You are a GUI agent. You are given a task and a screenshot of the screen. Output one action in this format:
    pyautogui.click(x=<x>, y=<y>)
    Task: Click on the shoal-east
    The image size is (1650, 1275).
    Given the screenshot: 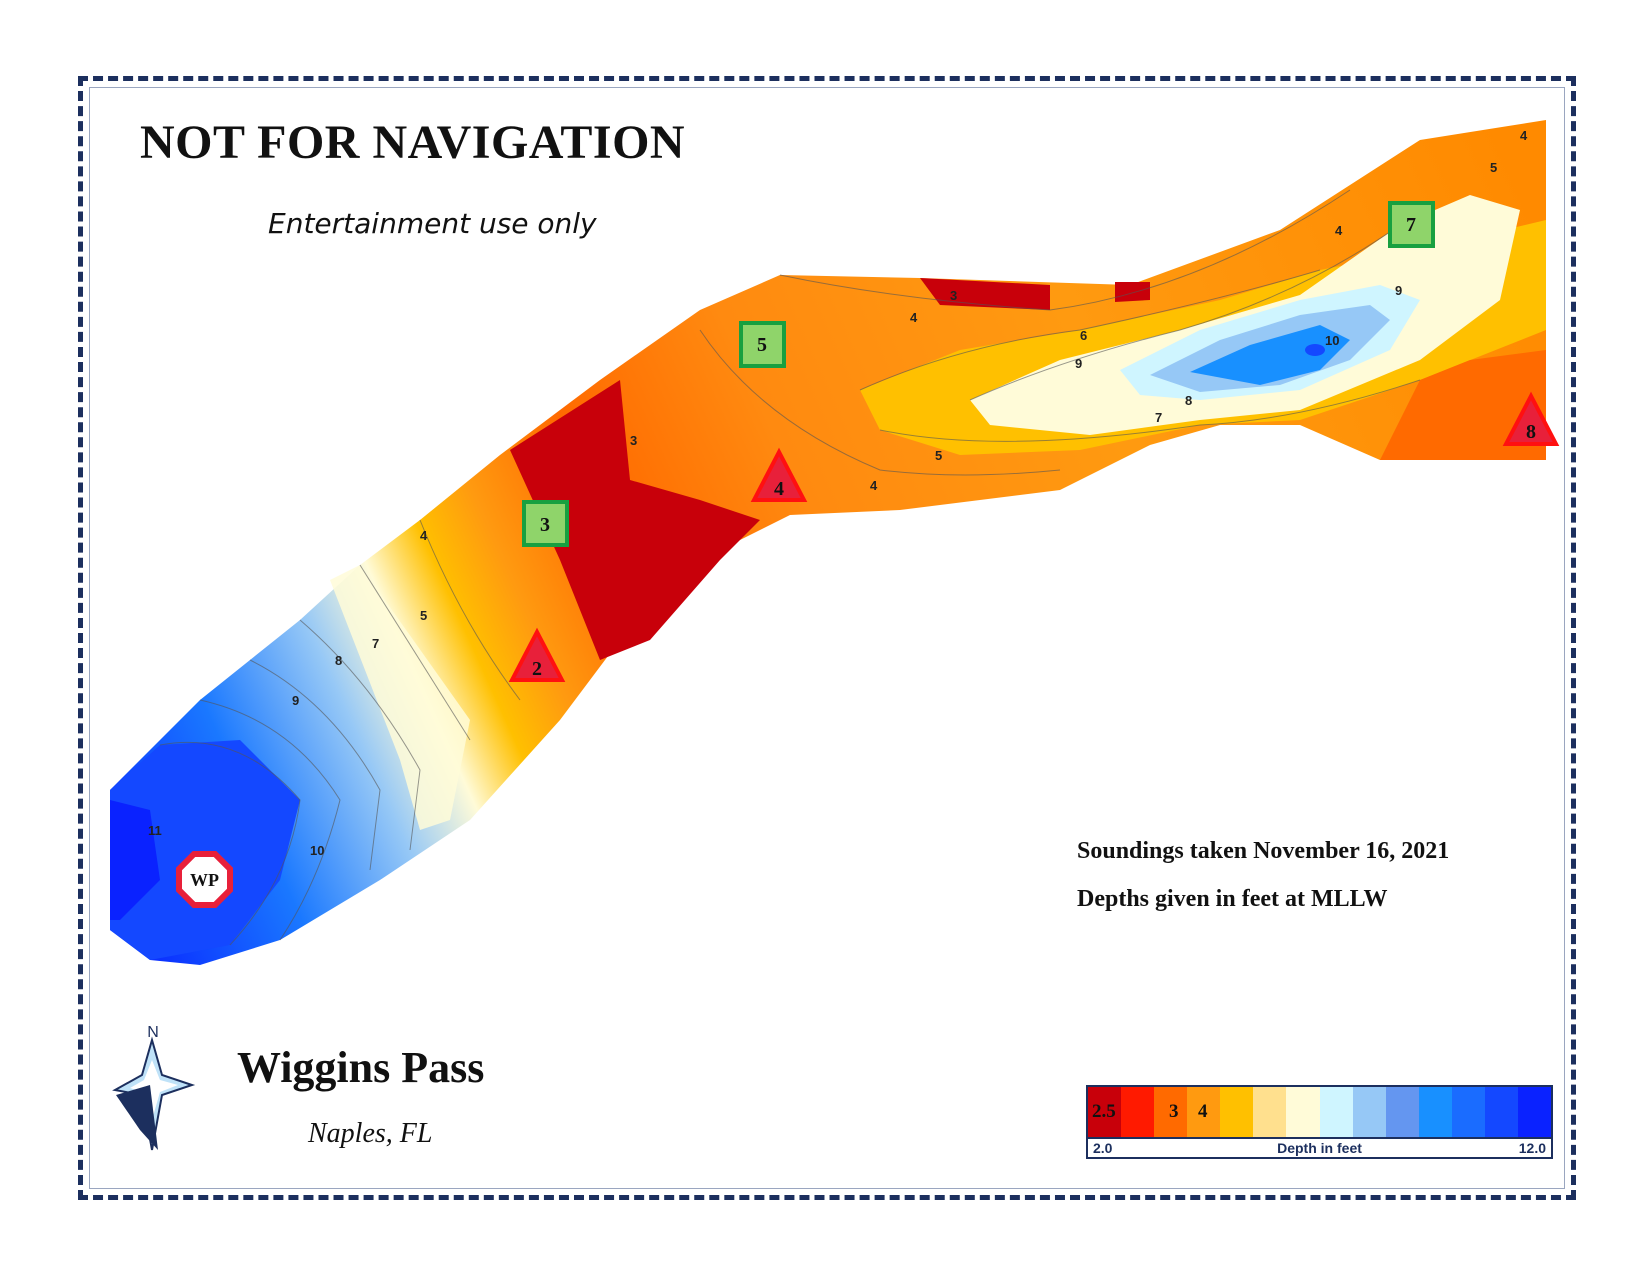 What is the action you would take?
    pyautogui.click(x=1463, y=405)
    